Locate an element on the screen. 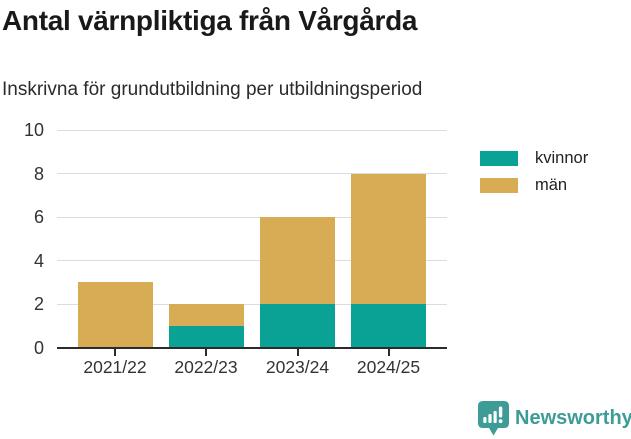 The height and width of the screenshot is (439, 631). y-axis-label: 2 is located at coordinates (38, 304).